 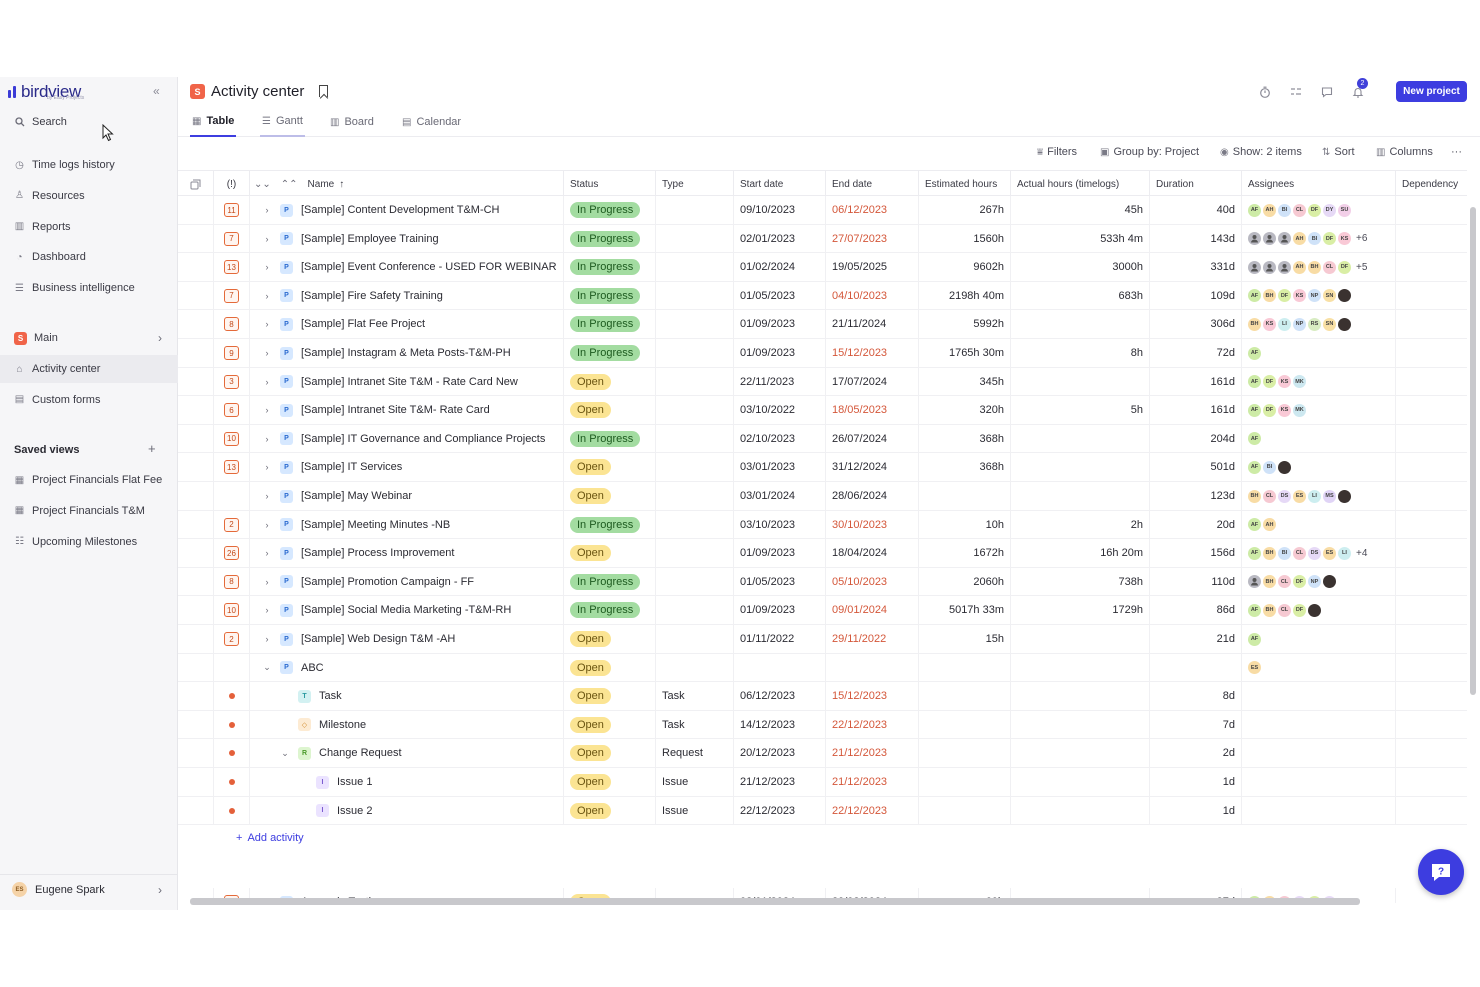 What do you see at coordinates (357, 496) in the screenshot?
I see `activity-name: [Sample] May Webinar` at bounding box center [357, 496].